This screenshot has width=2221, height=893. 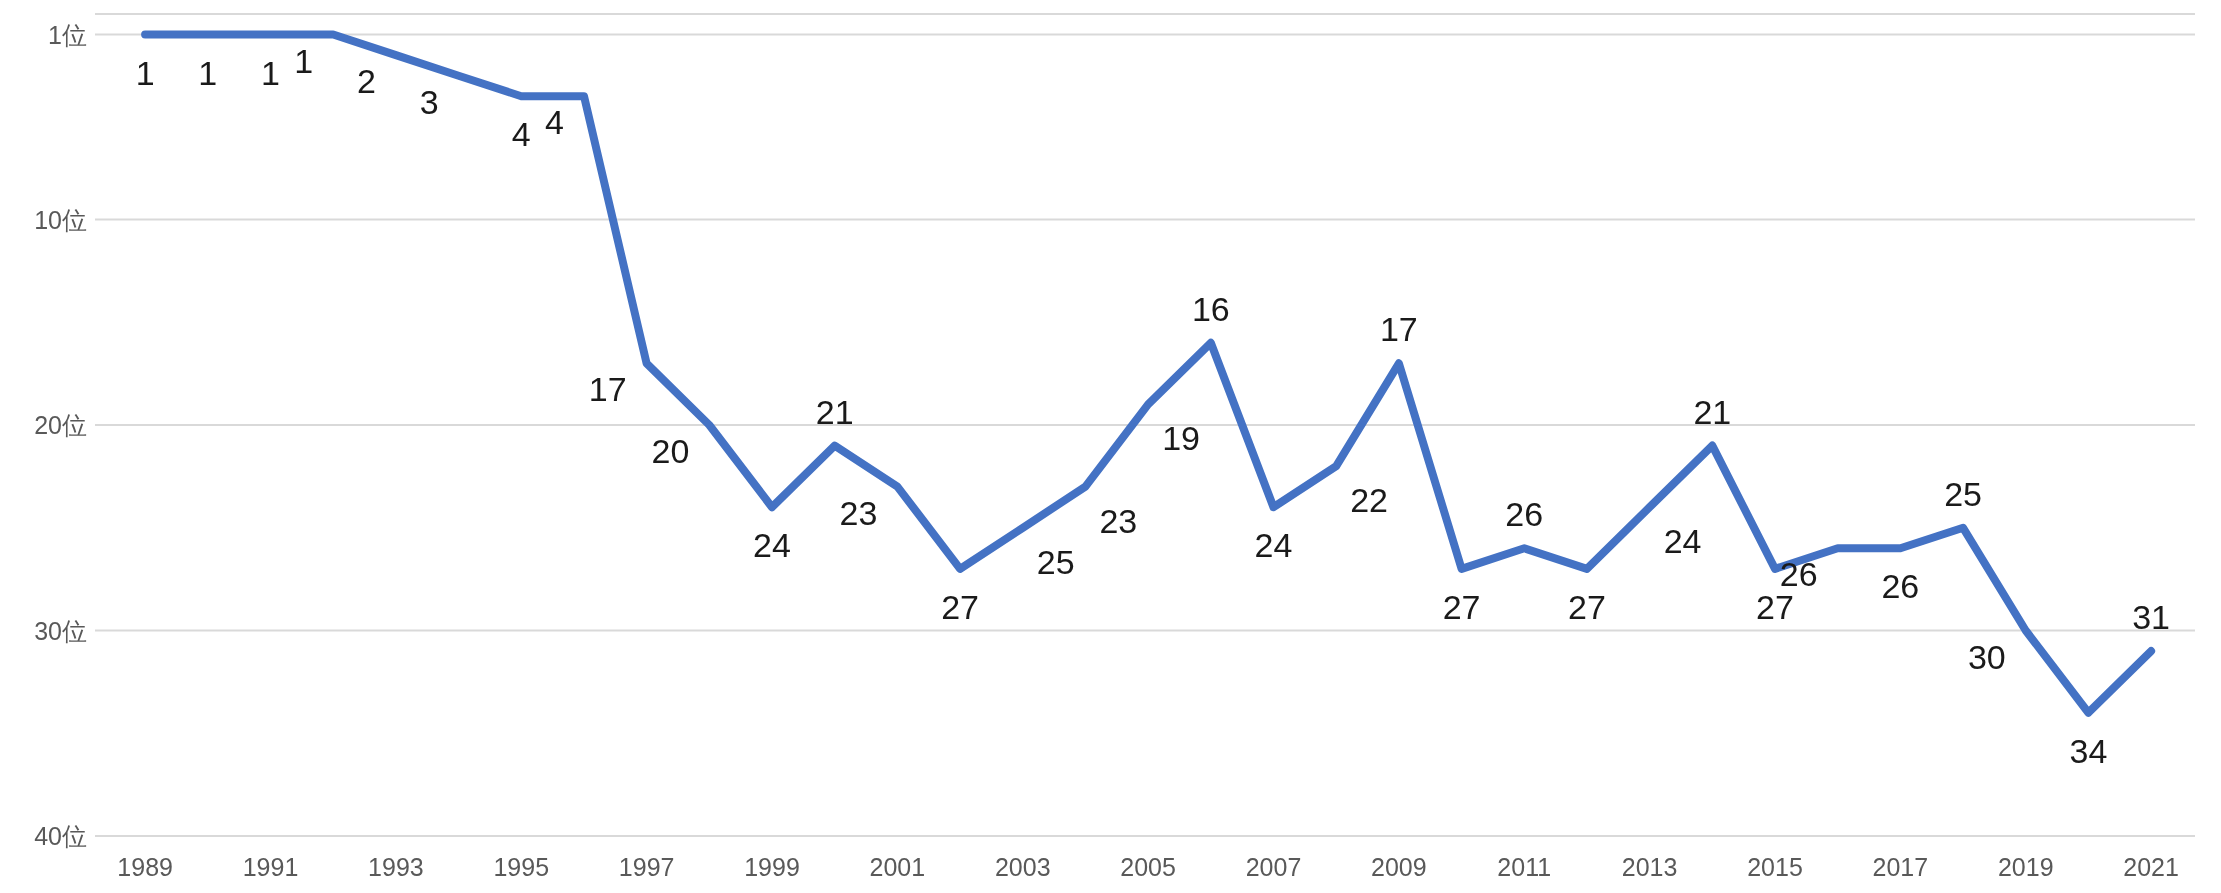 What do you see at coordinates (1148, 867) in the screenshot?
I see `x-tick-label: 2005` at bounding box center [1148, 867].